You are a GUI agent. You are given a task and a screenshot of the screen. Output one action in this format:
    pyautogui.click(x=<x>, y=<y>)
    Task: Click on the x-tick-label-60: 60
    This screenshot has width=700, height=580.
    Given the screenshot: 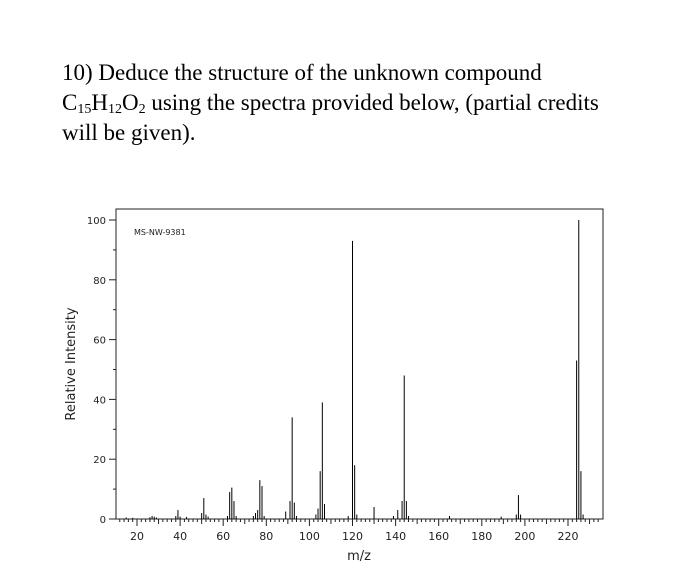 What is the action you would take?
    pyautogui.click(x=223, y=536)
    